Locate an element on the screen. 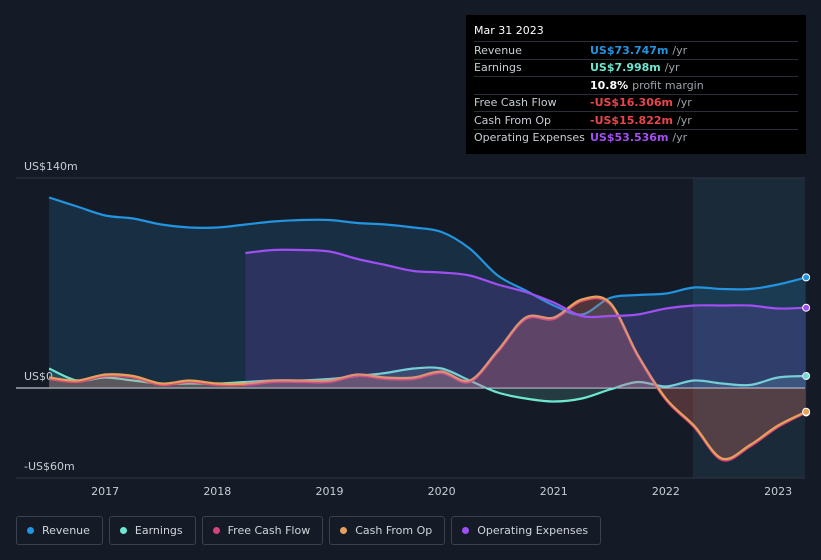  tooltip-label: Revenue is located at coordinates (498, 50).